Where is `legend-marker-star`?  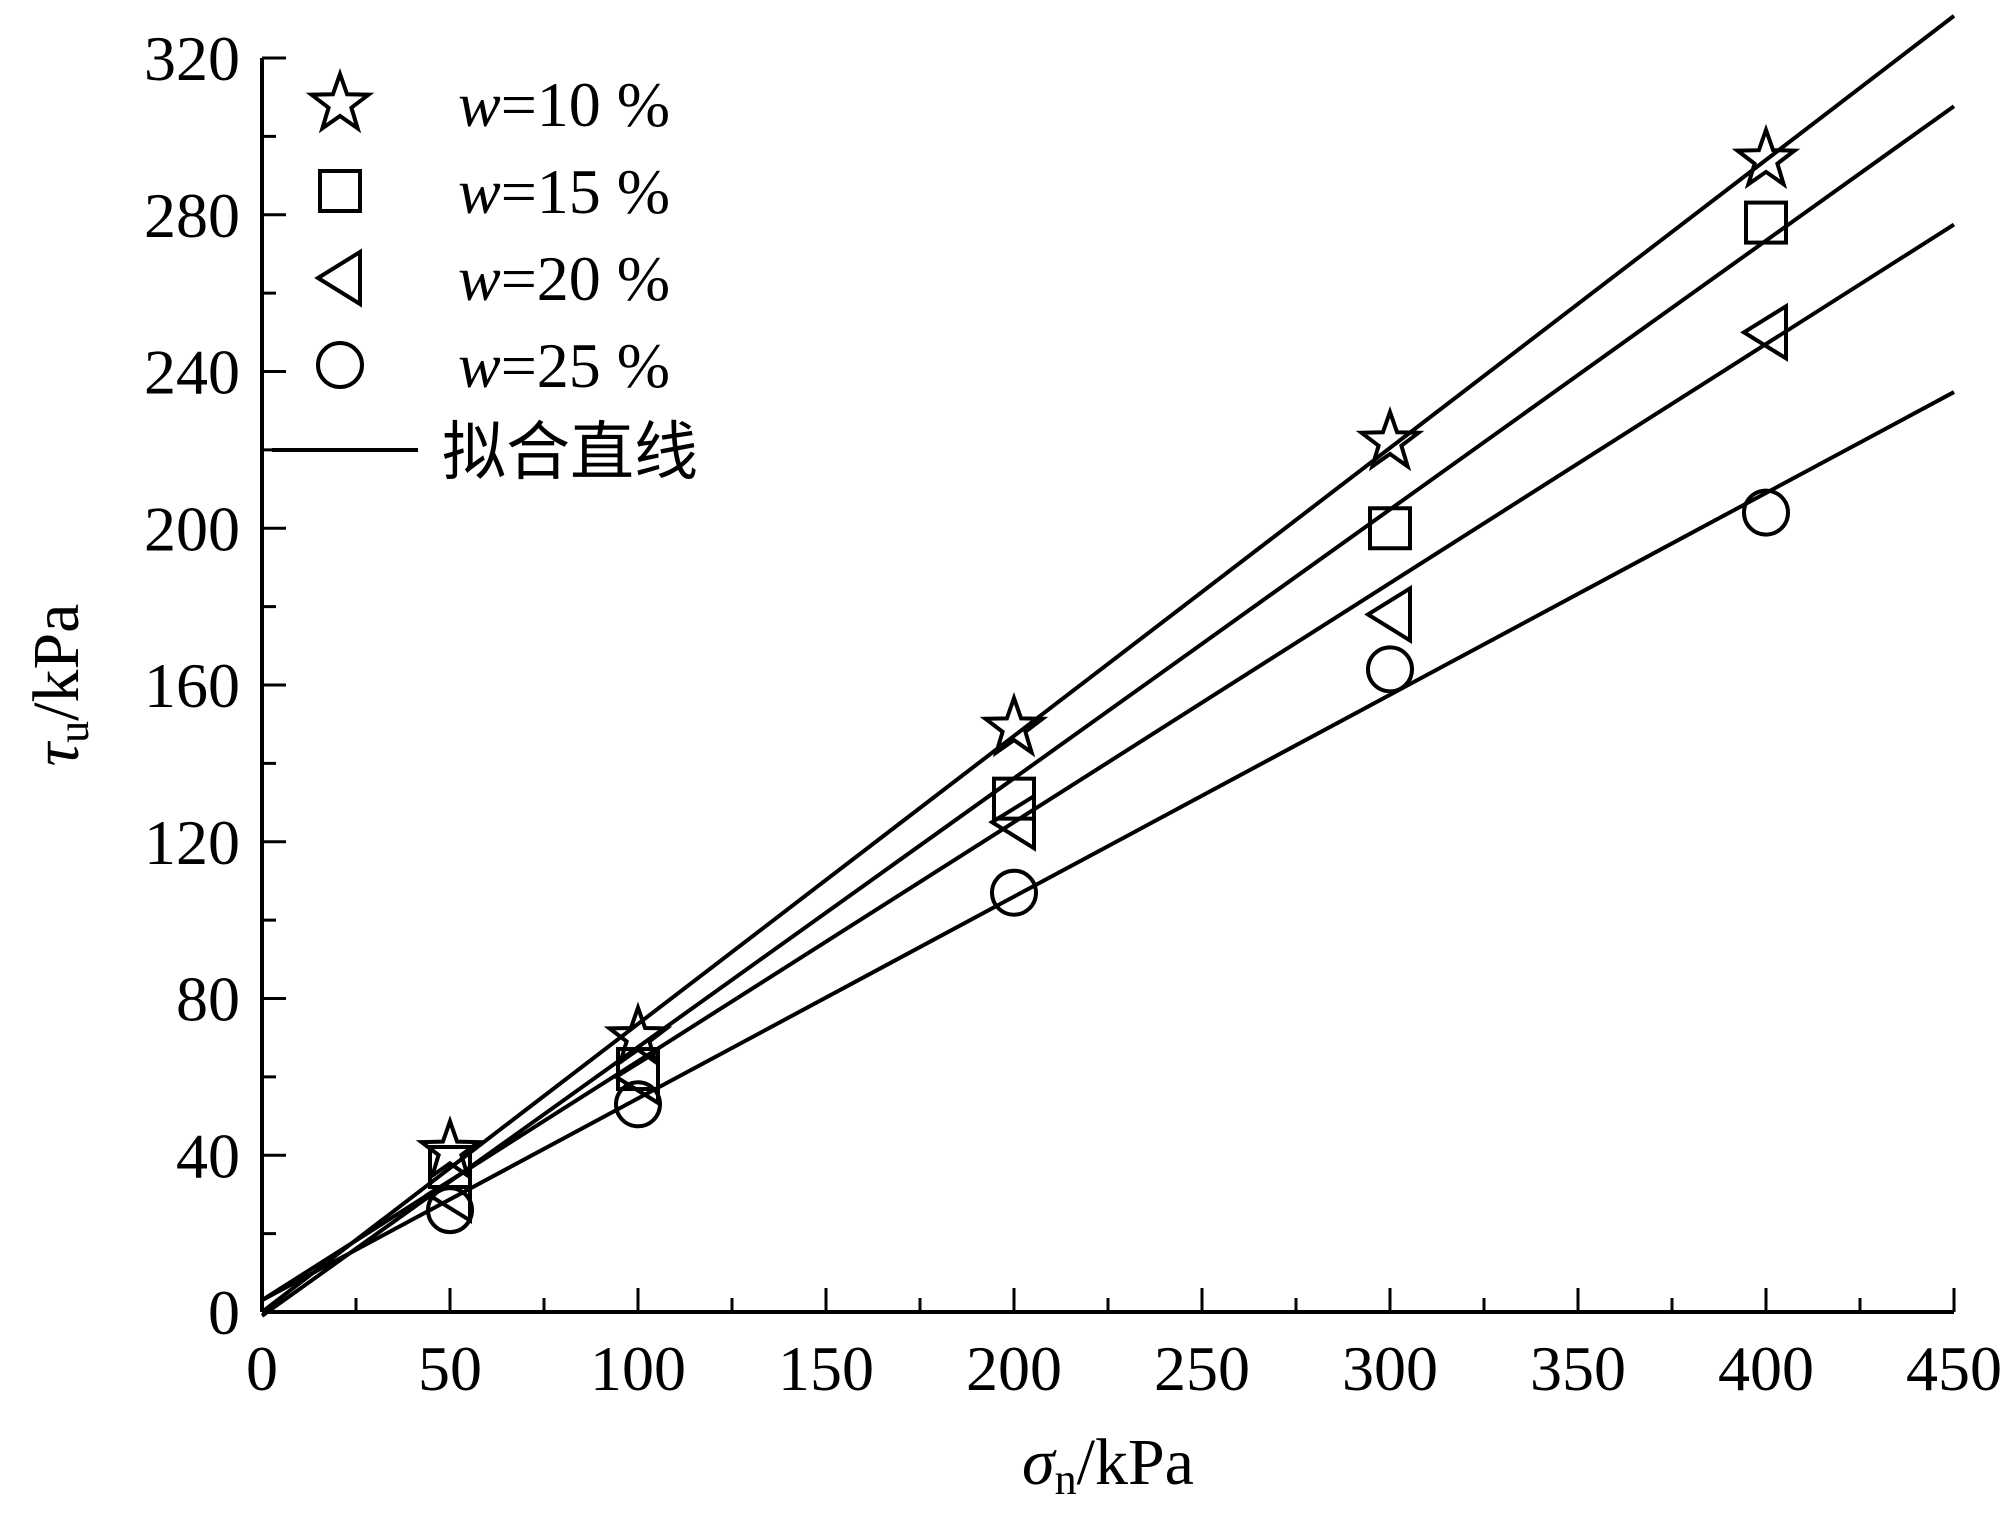
legend-marker-star is located at coordinates (340, 100).